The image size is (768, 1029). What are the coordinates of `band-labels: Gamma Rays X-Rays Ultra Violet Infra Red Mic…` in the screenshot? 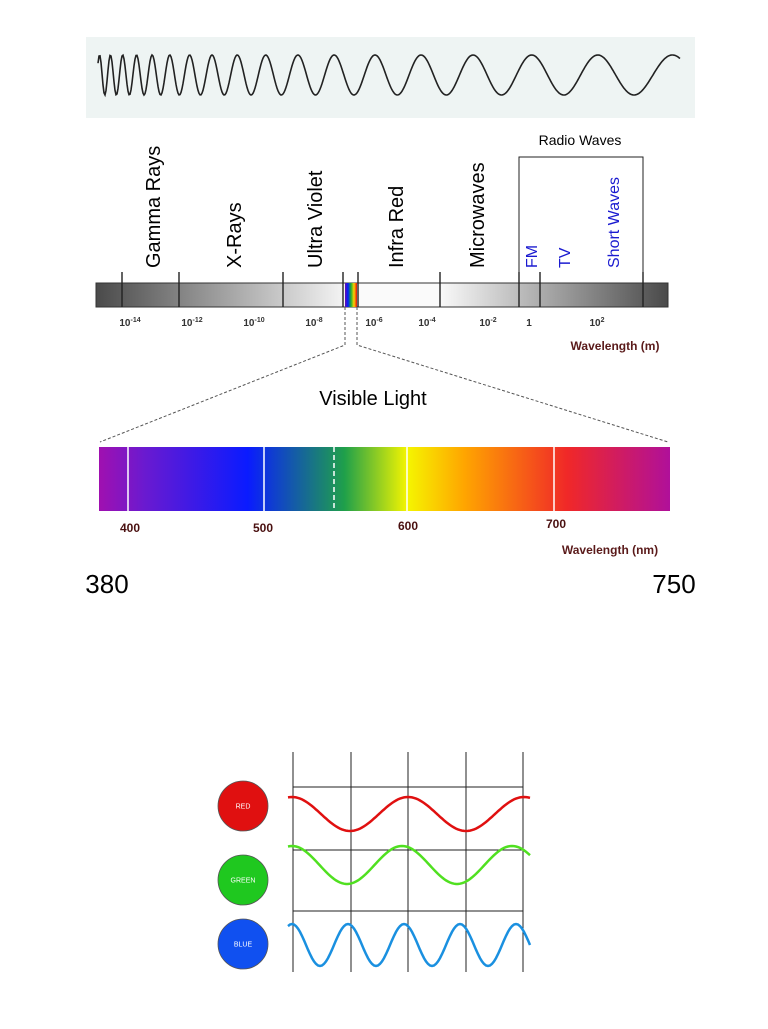 It's located at (316, 207).